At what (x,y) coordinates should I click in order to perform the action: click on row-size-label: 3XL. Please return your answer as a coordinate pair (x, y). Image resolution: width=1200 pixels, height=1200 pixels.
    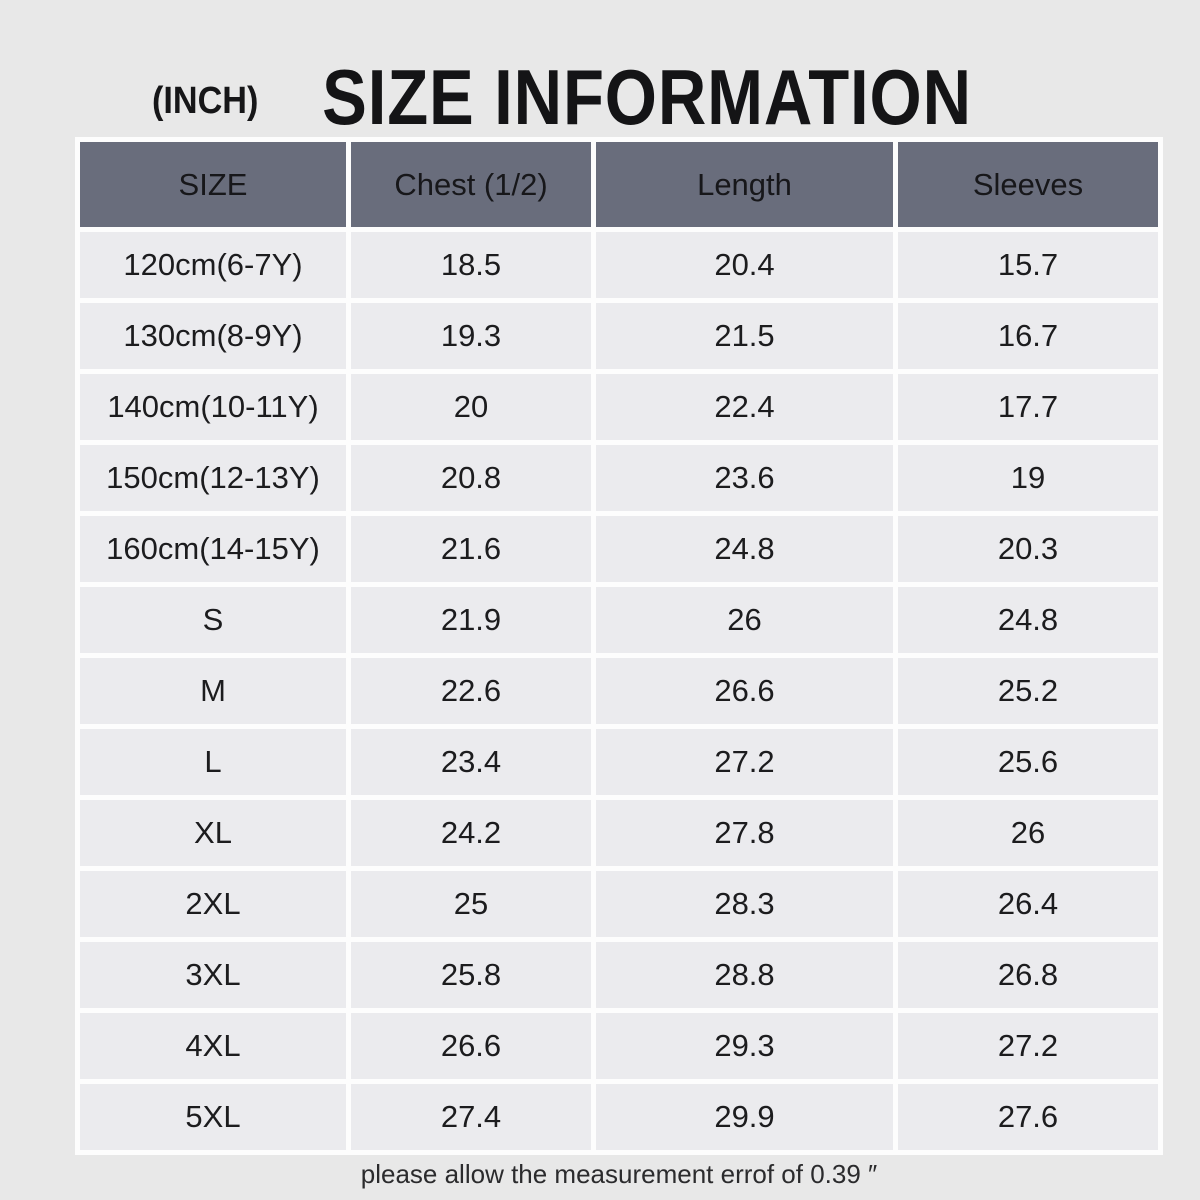
    Looking at the image, I should click on (213, 975).